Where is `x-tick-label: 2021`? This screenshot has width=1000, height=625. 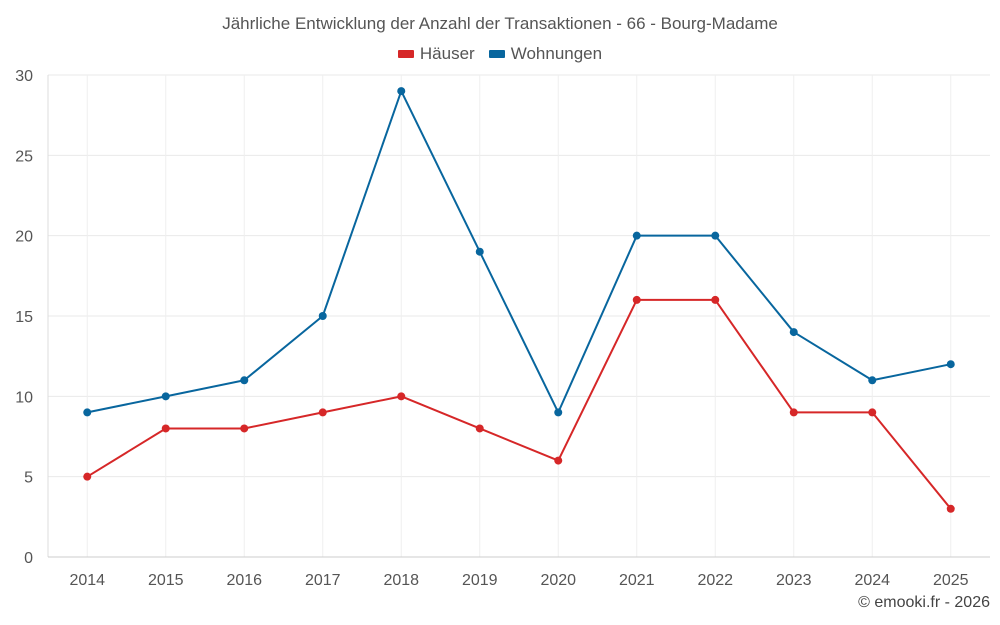 x-tick-label: 2021 is located at coordinates (637, 580).